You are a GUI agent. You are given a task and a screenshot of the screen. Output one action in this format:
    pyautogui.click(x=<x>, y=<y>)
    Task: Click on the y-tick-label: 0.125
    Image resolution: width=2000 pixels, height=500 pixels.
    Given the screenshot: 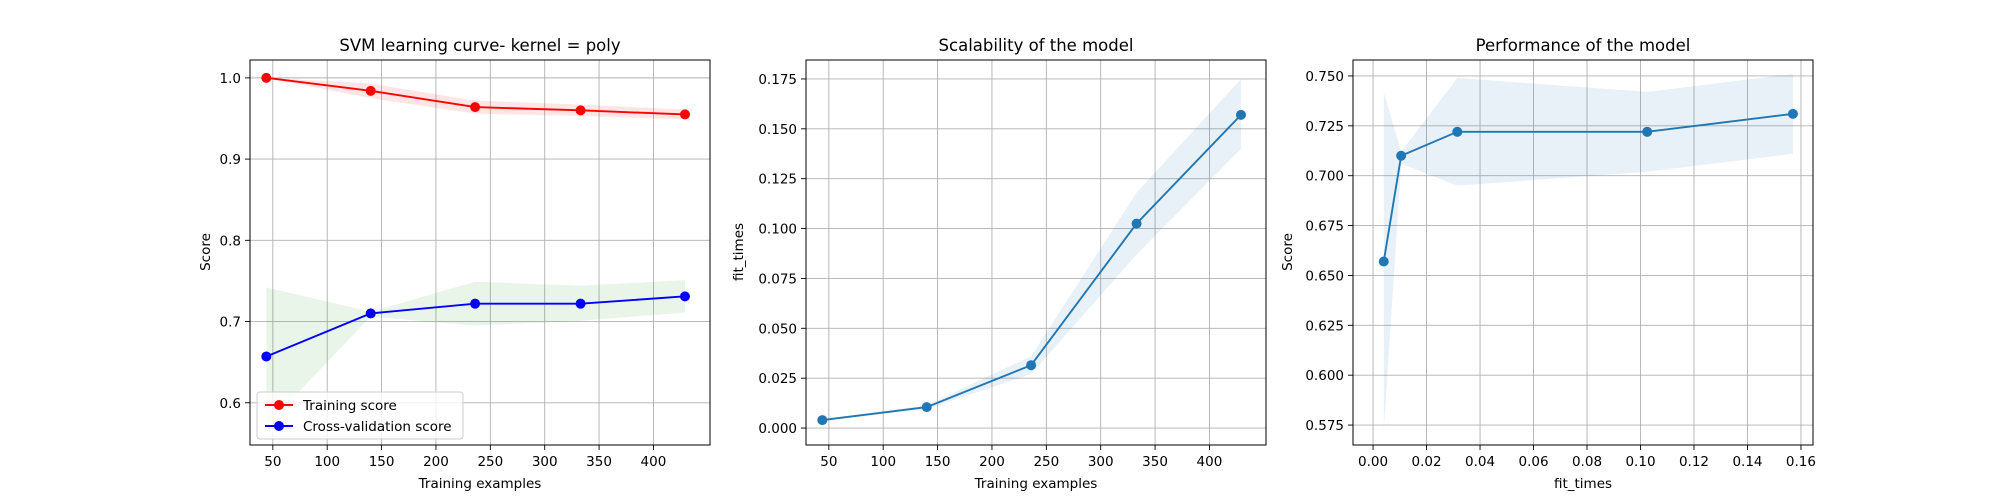 What is the action you would take?
    pyautogui.click(x=777, y=180)
    